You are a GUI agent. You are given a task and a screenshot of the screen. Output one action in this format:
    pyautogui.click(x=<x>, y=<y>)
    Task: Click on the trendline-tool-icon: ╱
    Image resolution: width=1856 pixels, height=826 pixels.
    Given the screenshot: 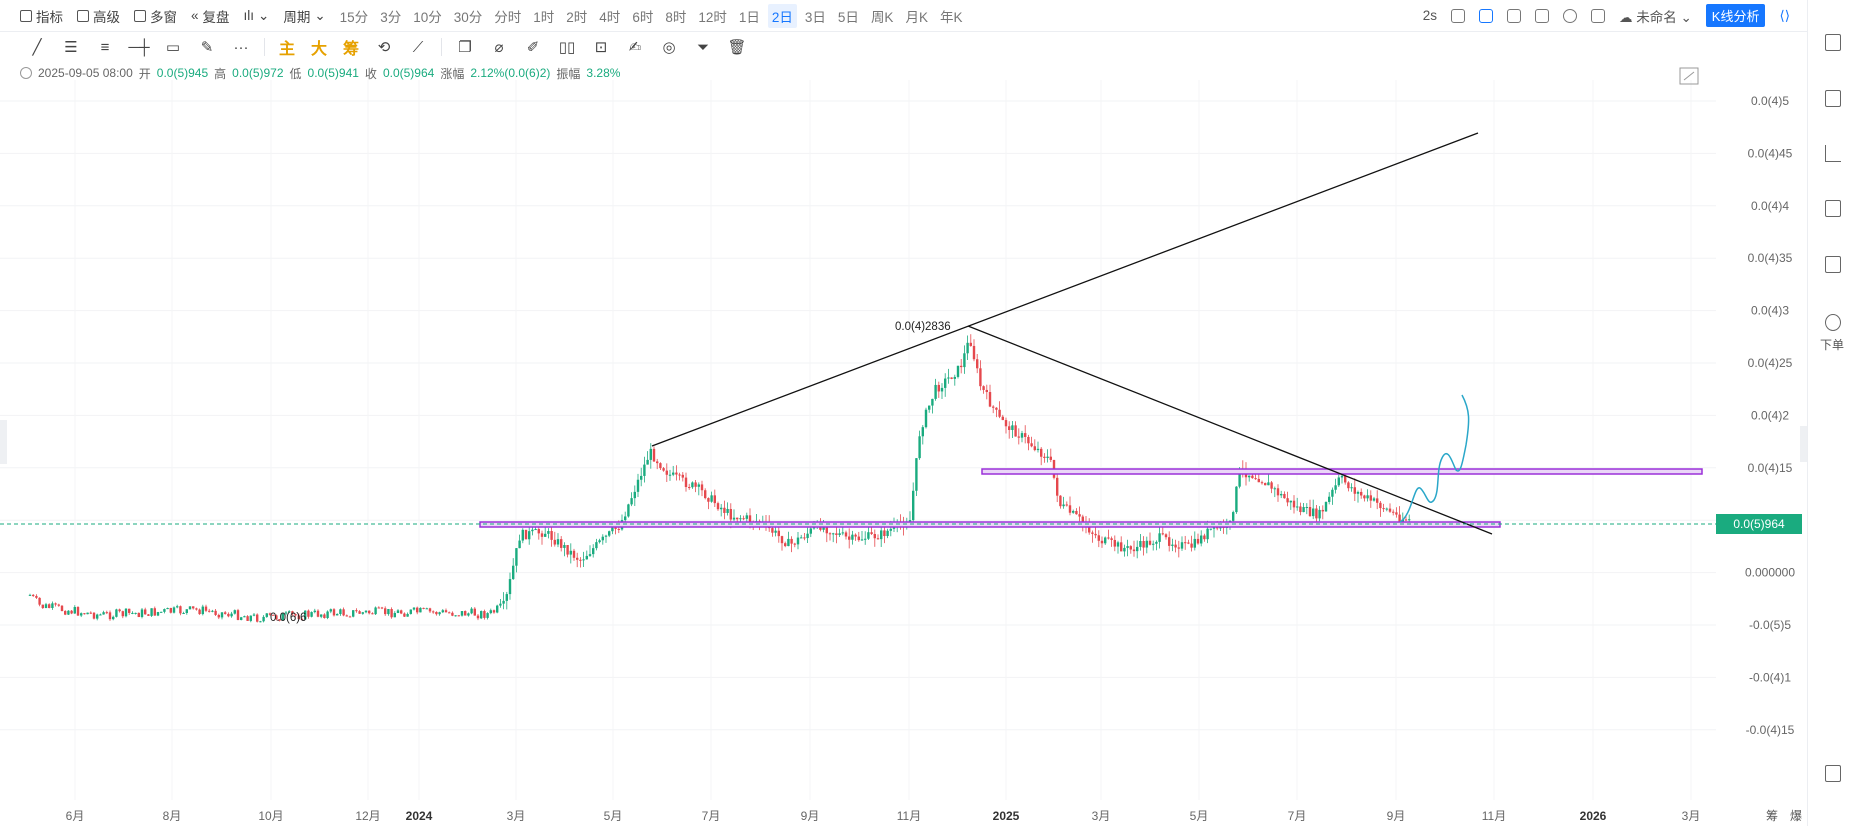 What is the action you would take?
    pyautogui.click(x=37, y=47)
    